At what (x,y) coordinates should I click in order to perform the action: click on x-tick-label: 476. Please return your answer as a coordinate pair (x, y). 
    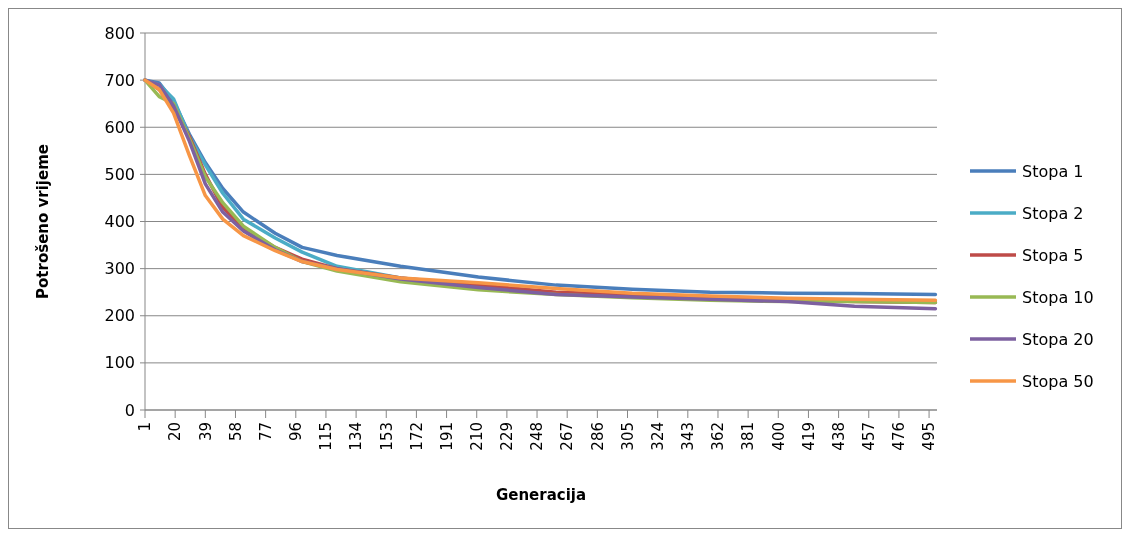
    Looking at the image, I should click on (899, 436).